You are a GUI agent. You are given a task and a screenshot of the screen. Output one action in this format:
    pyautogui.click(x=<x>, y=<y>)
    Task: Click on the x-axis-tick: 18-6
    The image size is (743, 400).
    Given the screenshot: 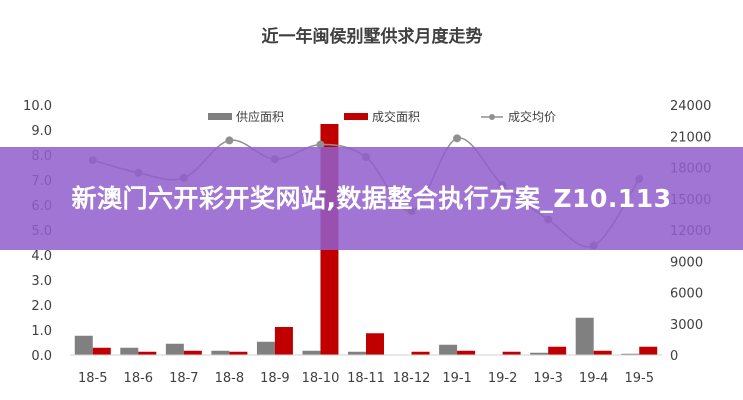 What is the action you would take?
    pyautogui.click(x=139, y=378)
    